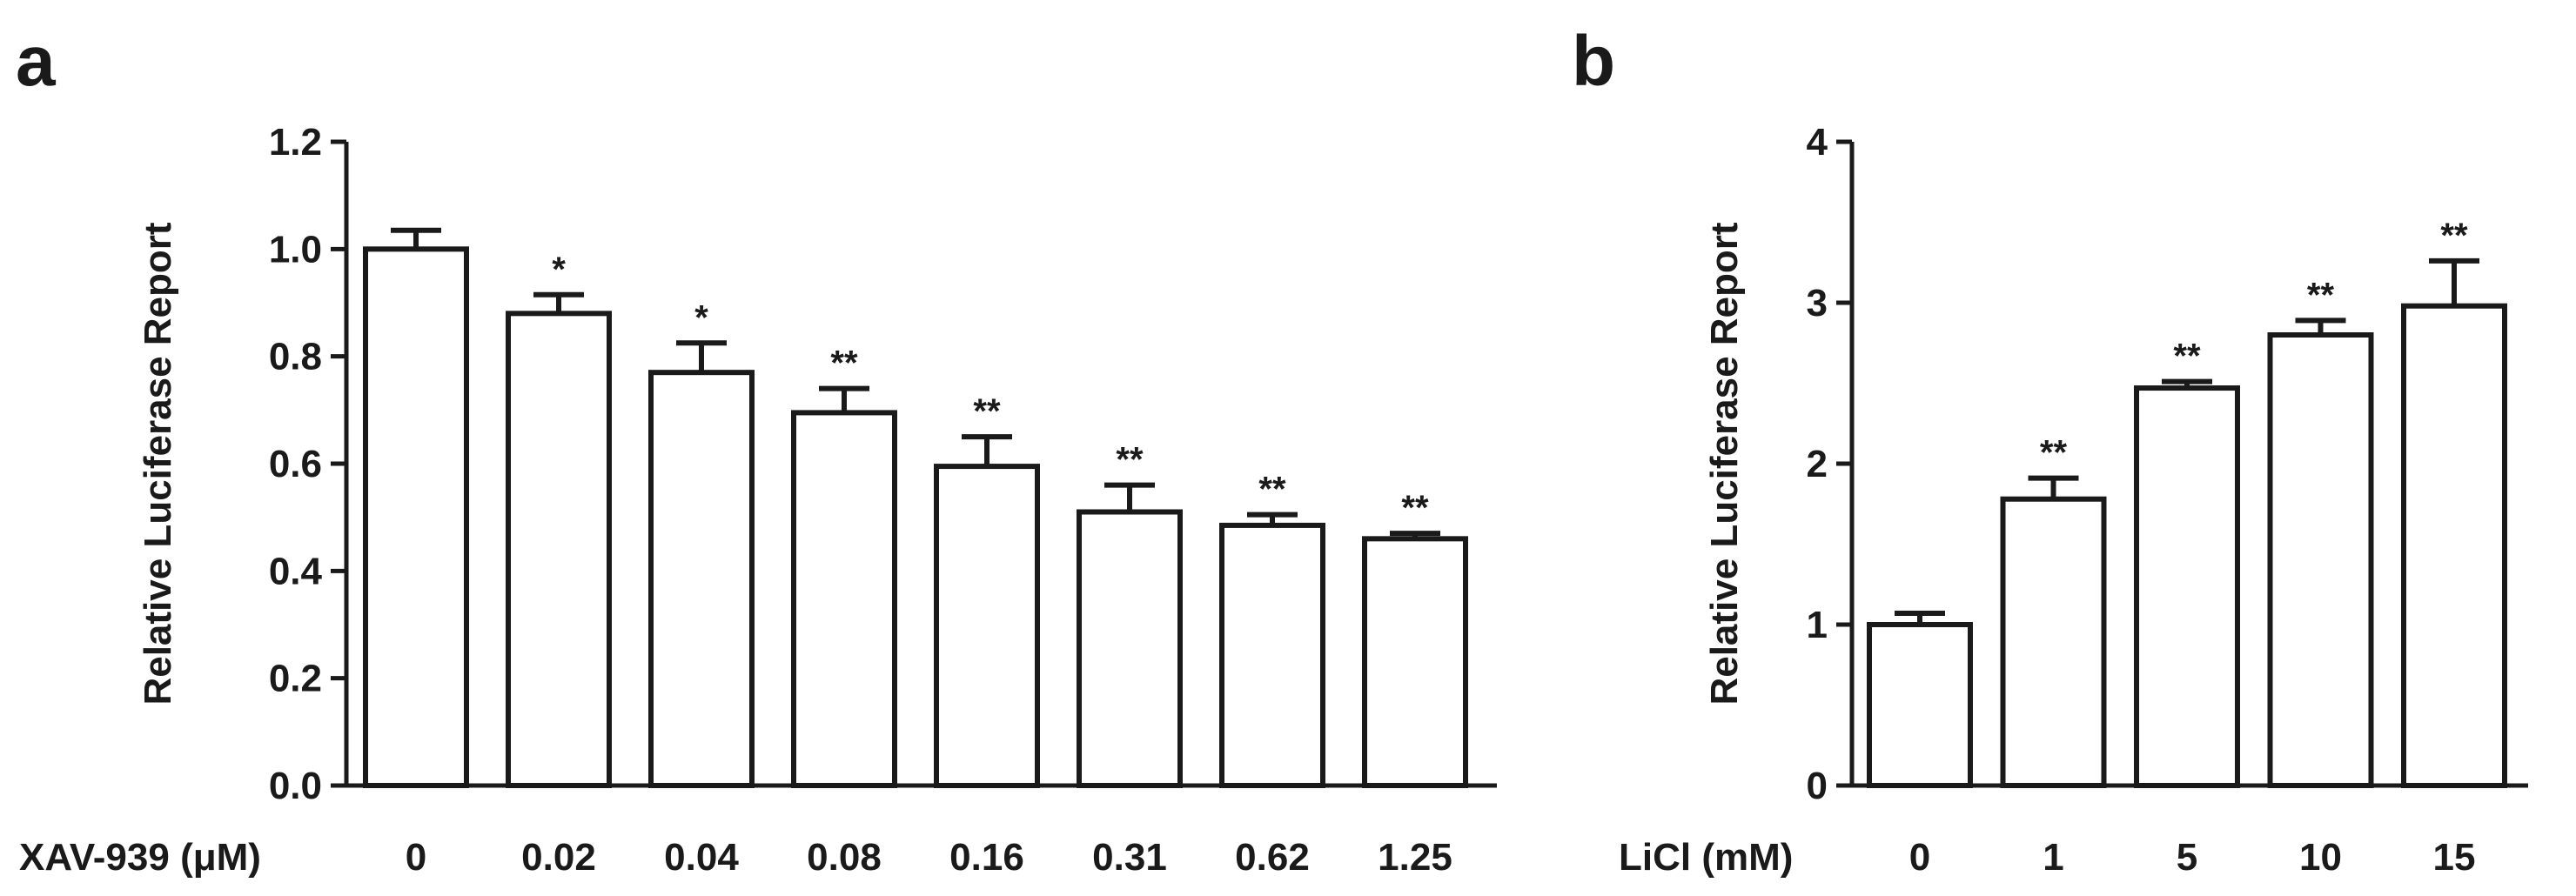 This screenshot has width=2576, height=896. Describe the element at coordinates (37, 61) in the screenshot. I see `panel-a-letter: a` at that location.